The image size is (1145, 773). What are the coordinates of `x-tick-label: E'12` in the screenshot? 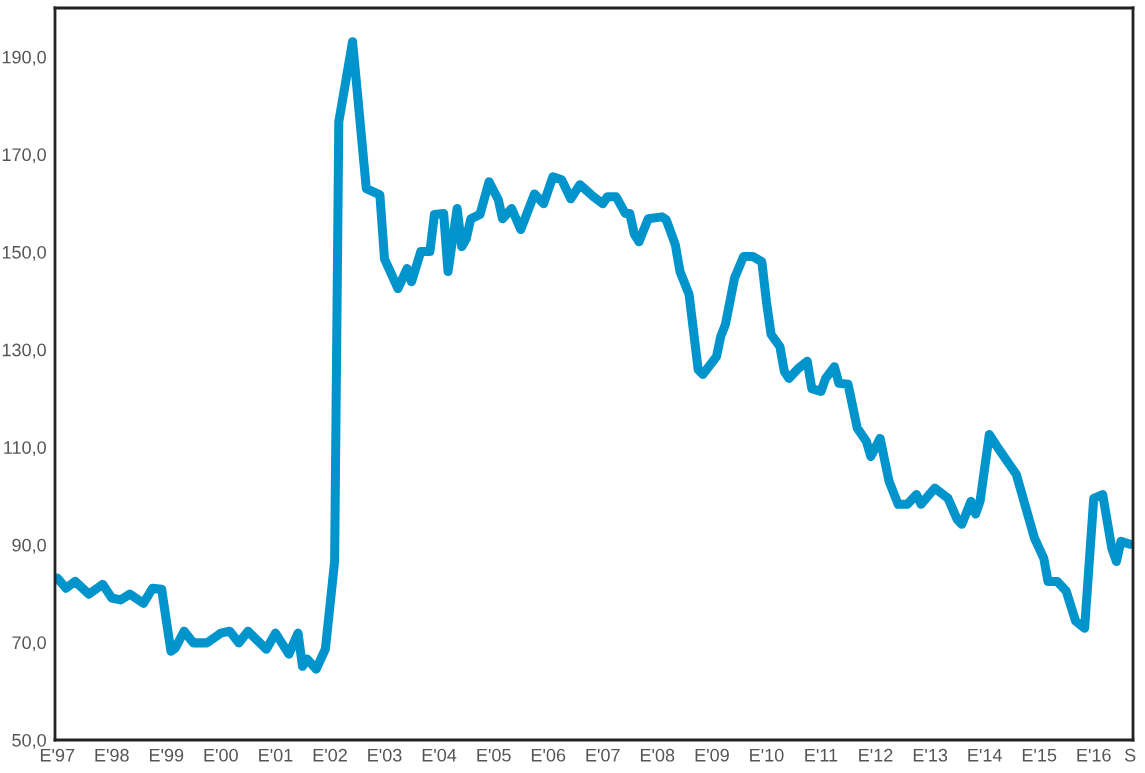 It's located at (876, 755).